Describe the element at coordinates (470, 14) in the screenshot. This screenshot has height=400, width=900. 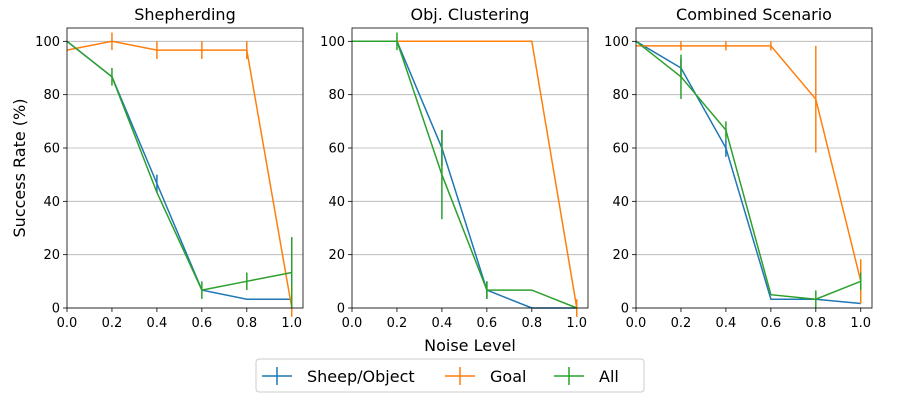
I see `panel-title: Obj. Clustering` at that location.